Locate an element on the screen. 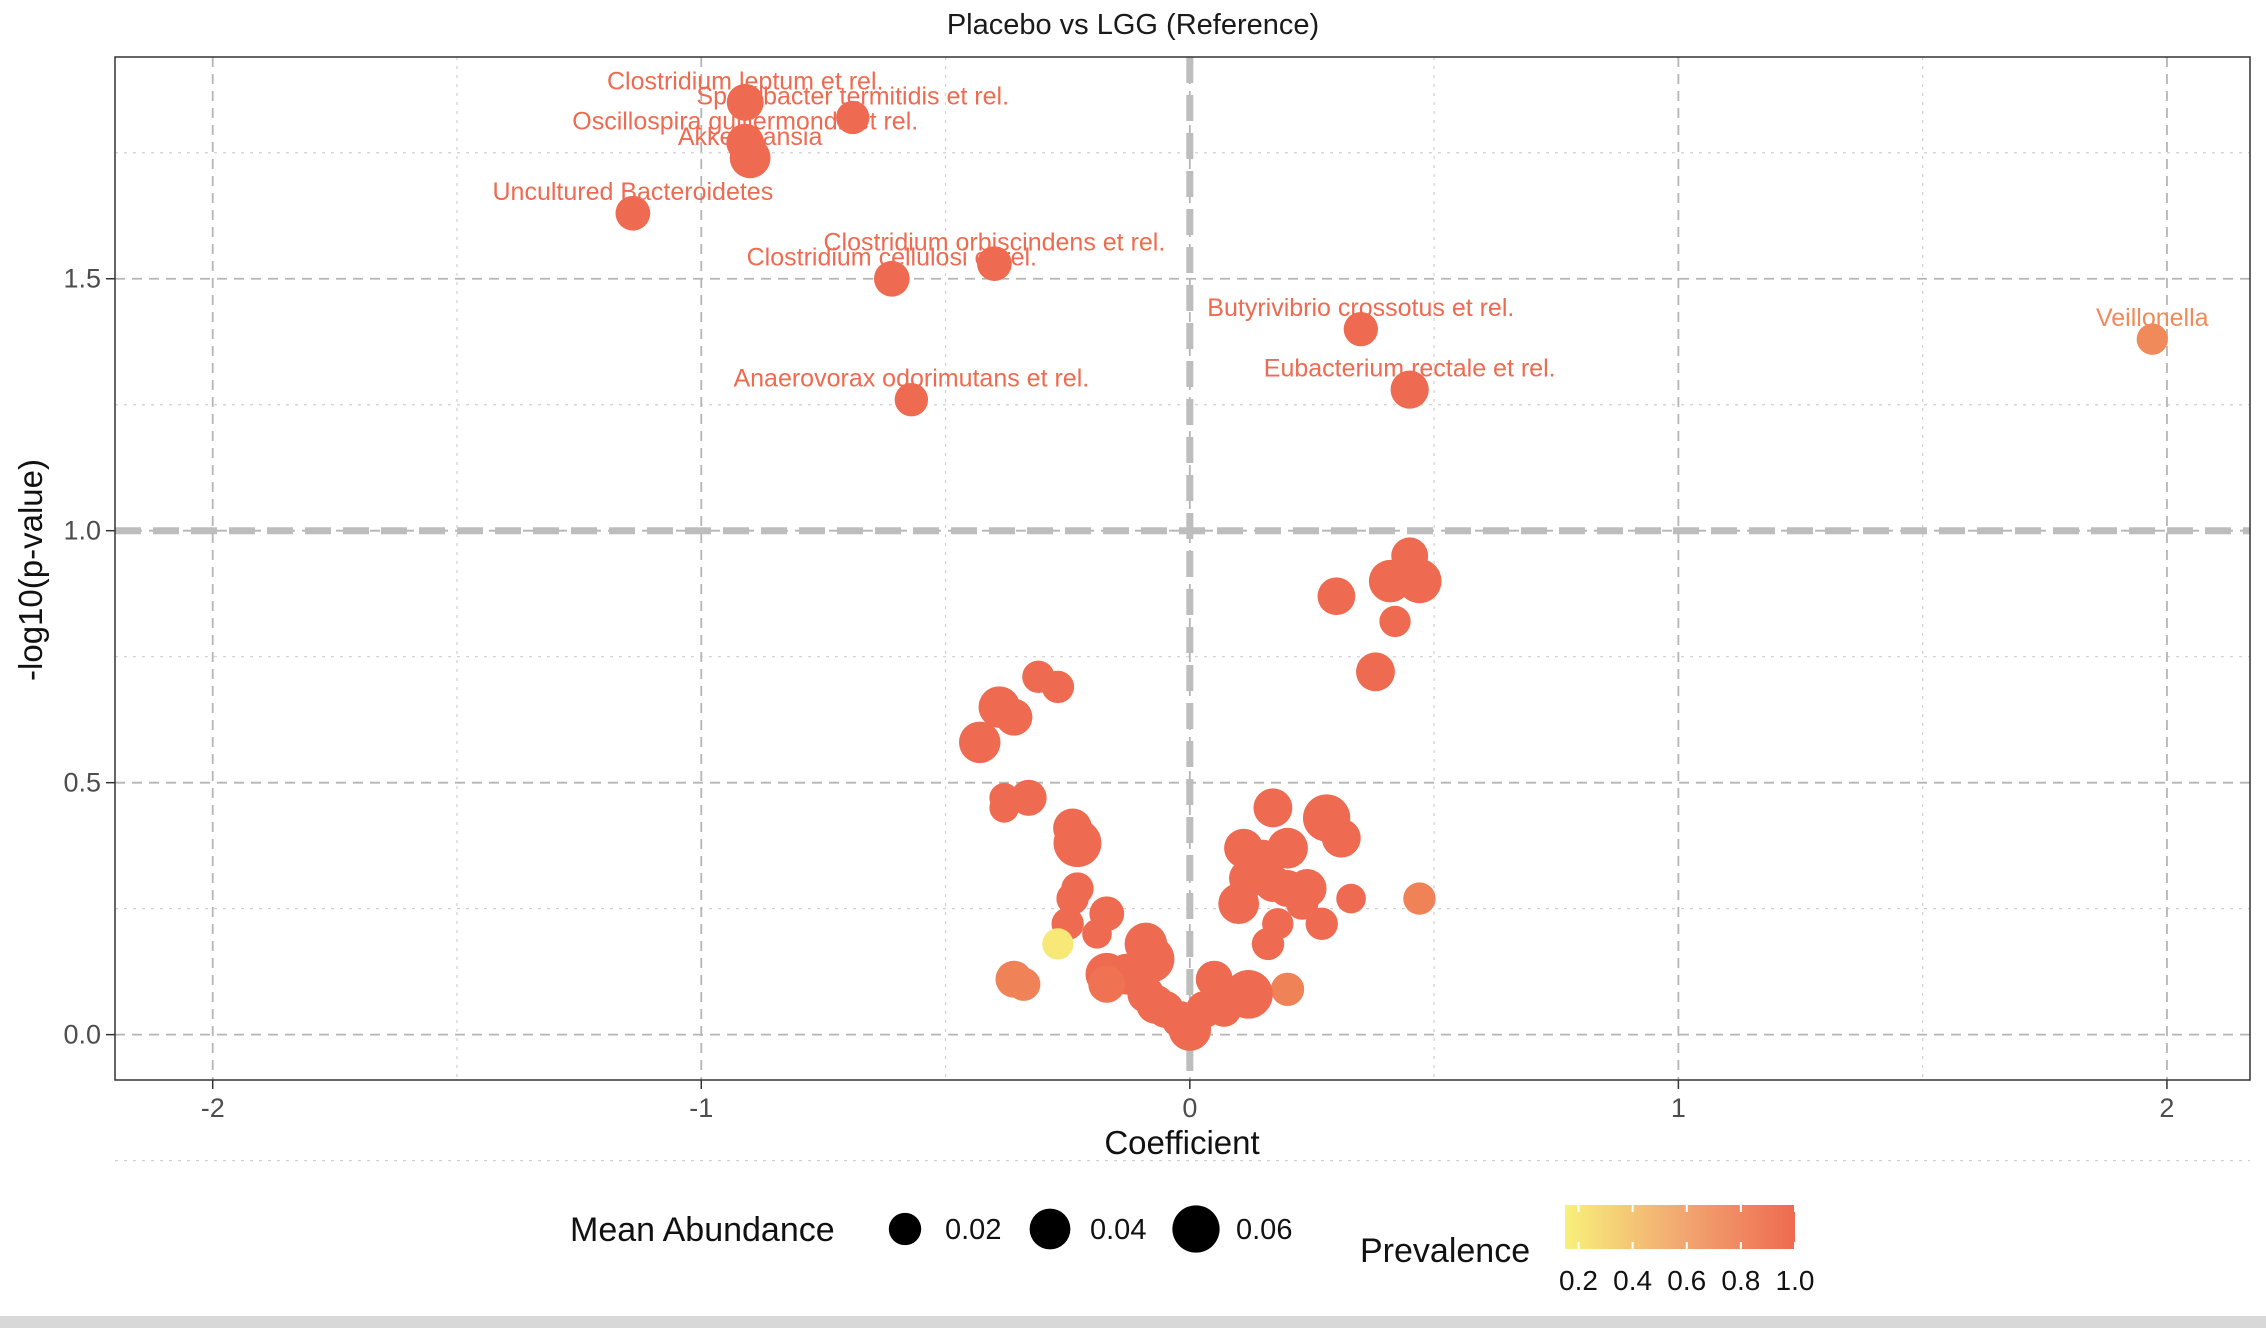 Image resolution: width=2266 pixels, height=1328 pixels. colorbar-tick-label: 0.8 is located at coordinates (1740, 1280).